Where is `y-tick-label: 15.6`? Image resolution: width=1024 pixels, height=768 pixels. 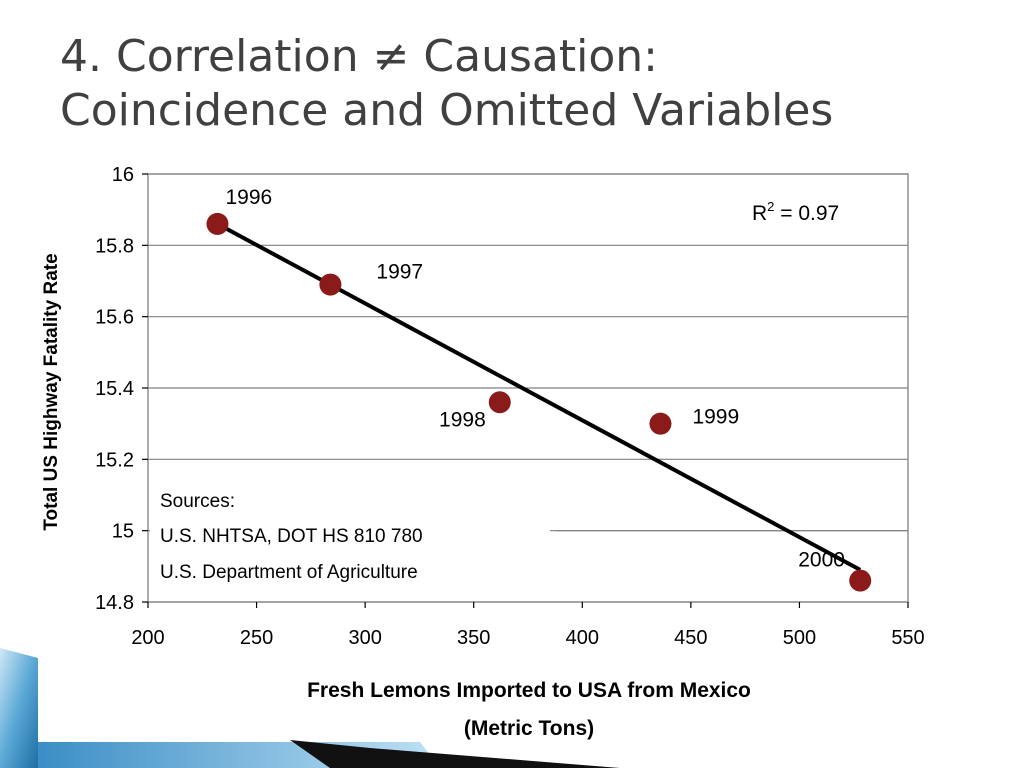
y-tick-label: 15.6 is located at coordinates (114, 318).